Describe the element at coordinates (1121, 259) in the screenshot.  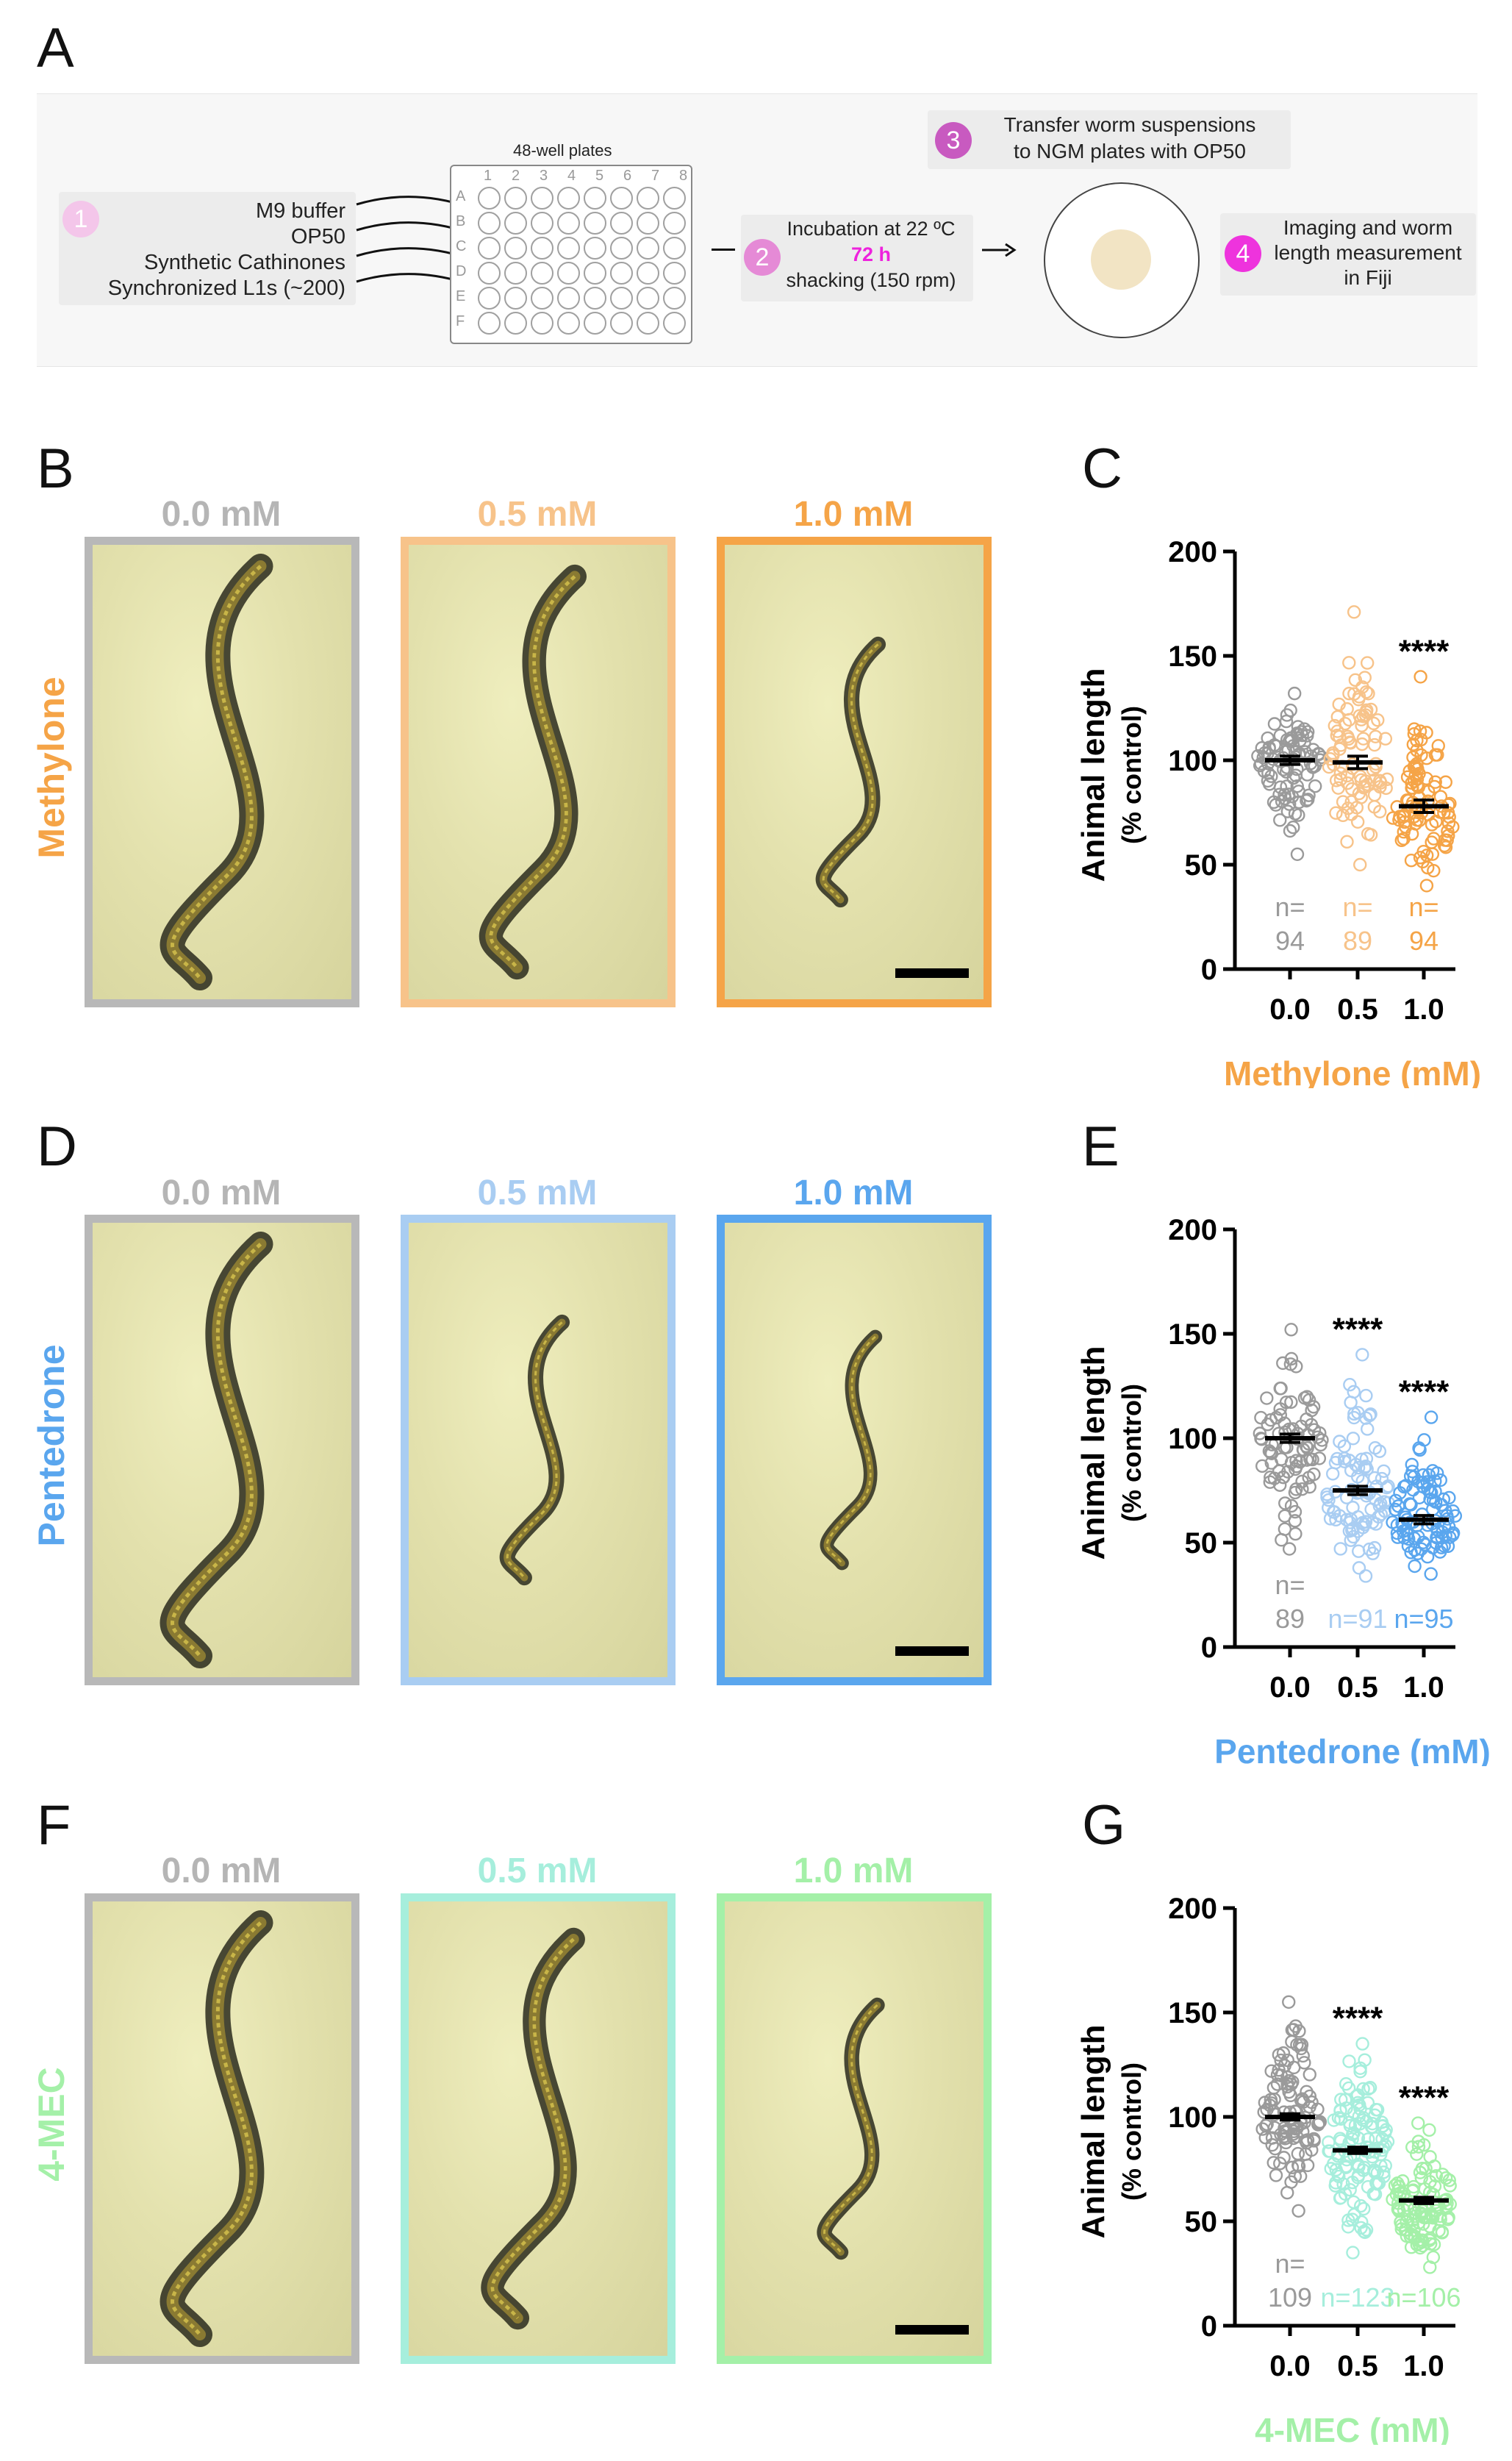
I see `op50-lawn` at that location.